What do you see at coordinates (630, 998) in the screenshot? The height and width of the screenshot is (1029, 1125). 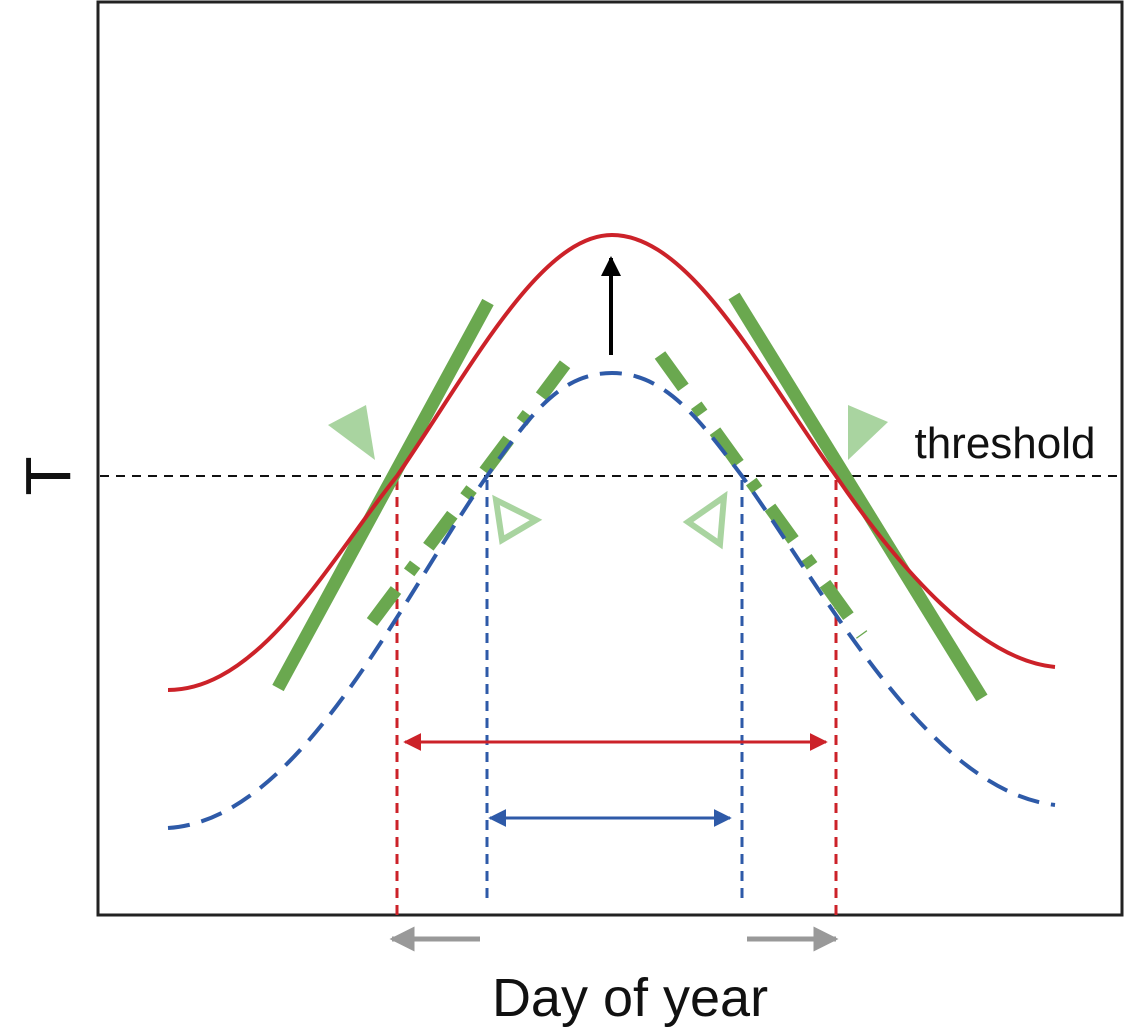 I see `x-axis-label: Day of year` at bounding box center [630, 998].